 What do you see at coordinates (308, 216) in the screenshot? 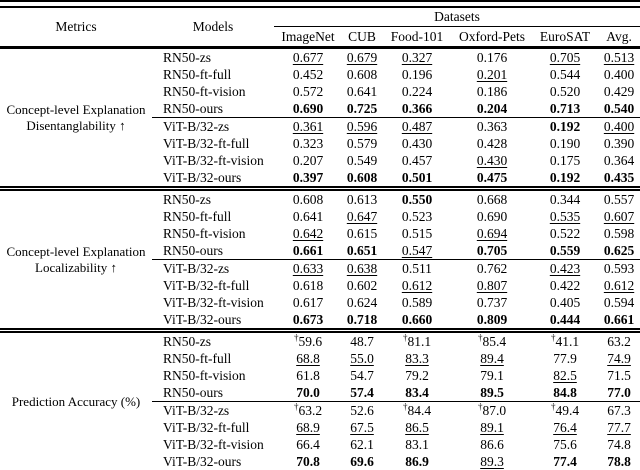
I see `value-cell: 0.641` at bounding box center [308, 216].